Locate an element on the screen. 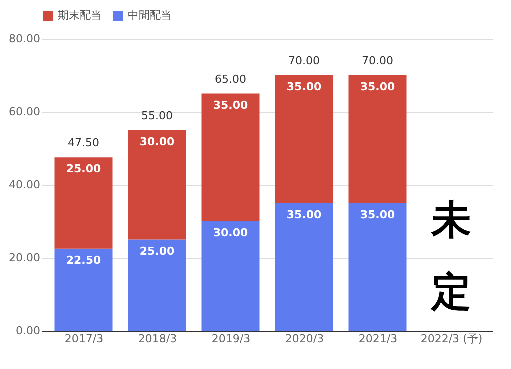 The image size is (511, 369). y-tick-label: 40.00 is located at coordinates (24, 185).